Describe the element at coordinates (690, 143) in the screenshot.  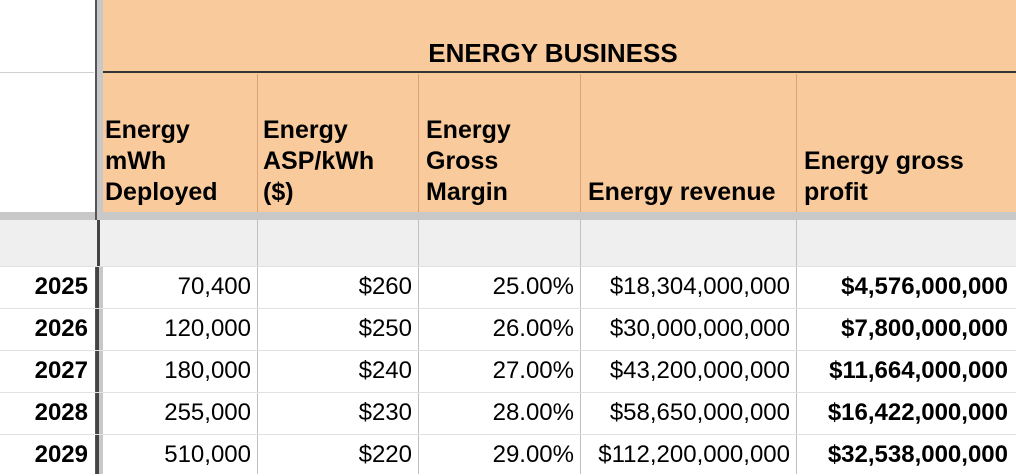
I see `column-header-energy-revenue: Energy revenue` at that location.